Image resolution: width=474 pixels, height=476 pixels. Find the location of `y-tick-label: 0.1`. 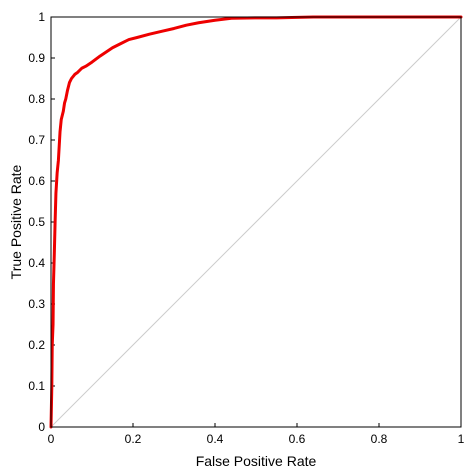

y-tick-label: 0.1 is located at coordinates (36, 386).